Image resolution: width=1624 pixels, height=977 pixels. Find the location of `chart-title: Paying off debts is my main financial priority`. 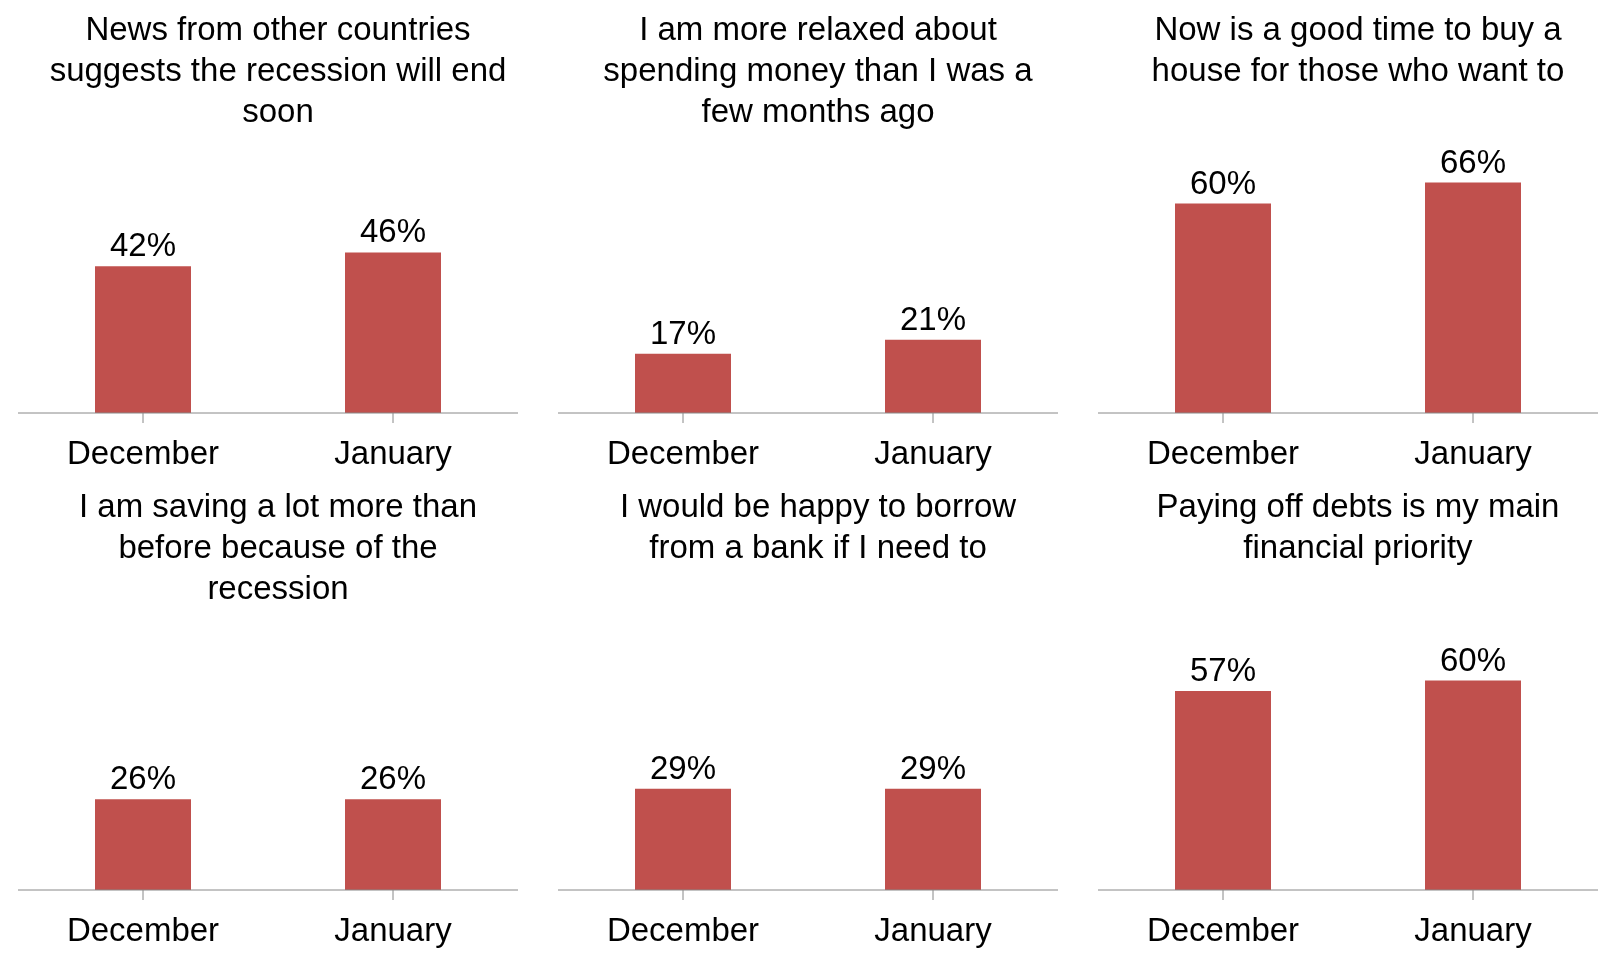

chart-title: Paying off debts is my main financial priority is located at coordinates (1358, 526).